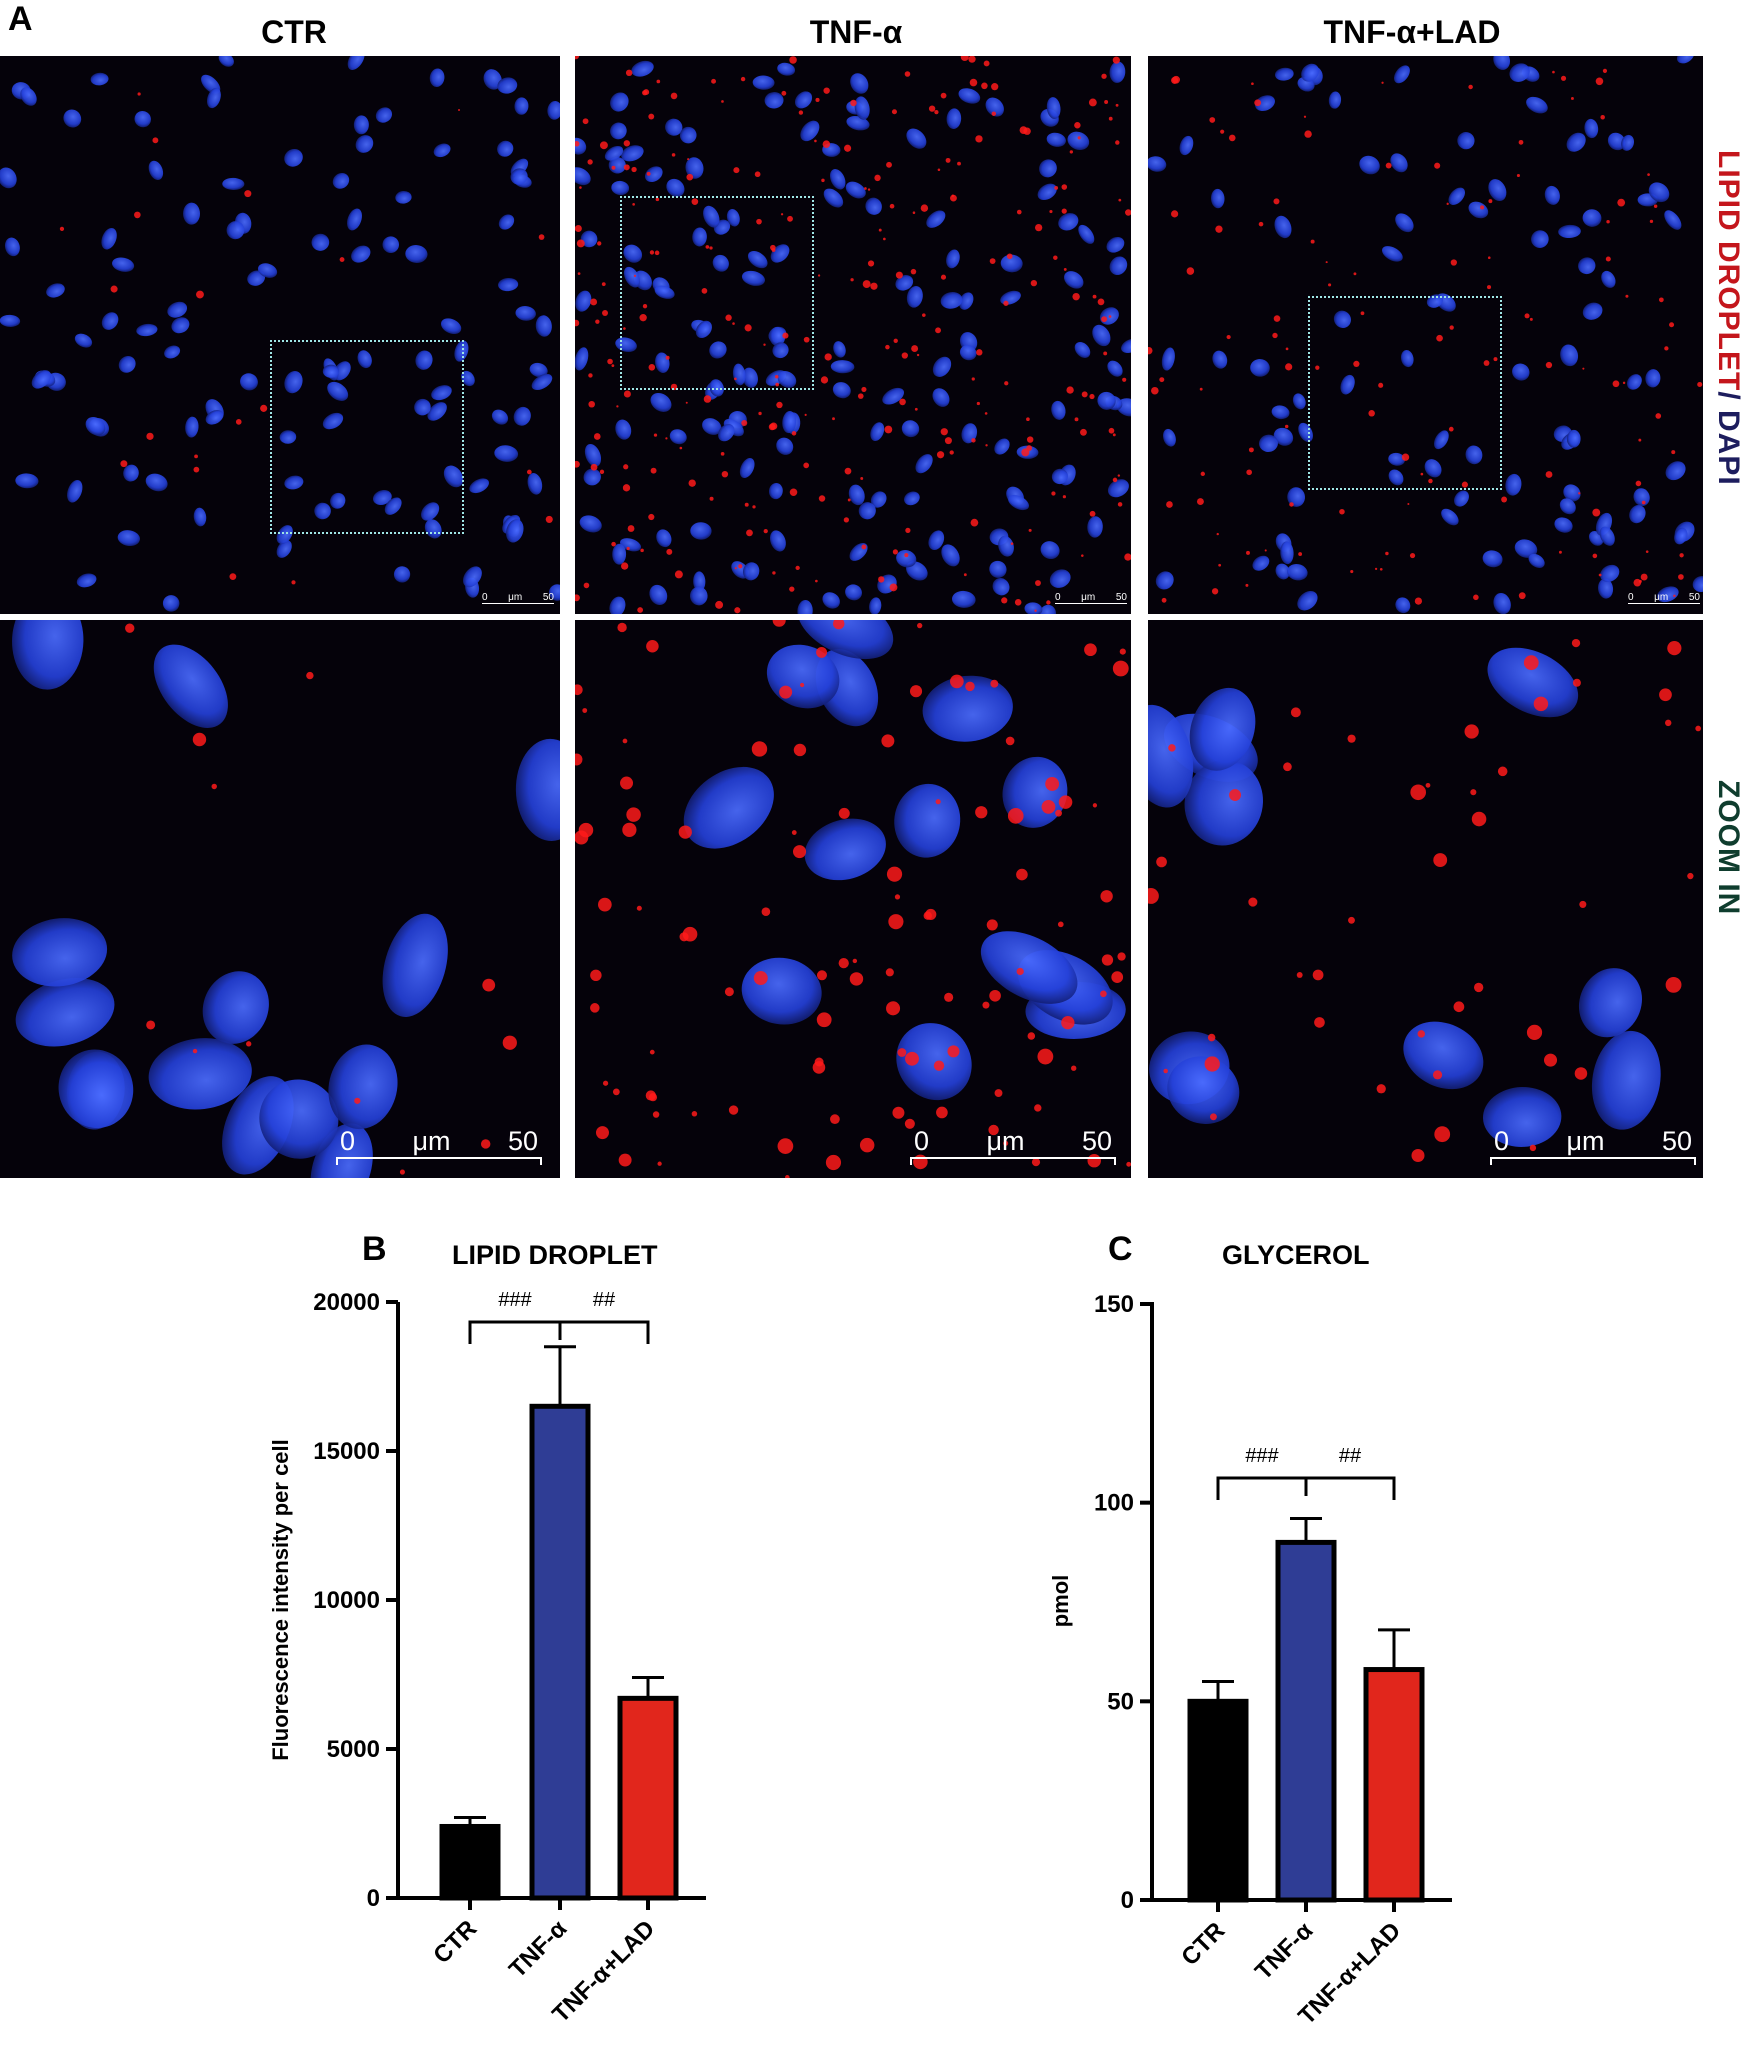 The image size is (1750, 2051). What do you see at coordinates (348, 1141) in the screenshot?
I see `scalebar-zoom-ctr-start: 0` at bounding box center [348, 1141].